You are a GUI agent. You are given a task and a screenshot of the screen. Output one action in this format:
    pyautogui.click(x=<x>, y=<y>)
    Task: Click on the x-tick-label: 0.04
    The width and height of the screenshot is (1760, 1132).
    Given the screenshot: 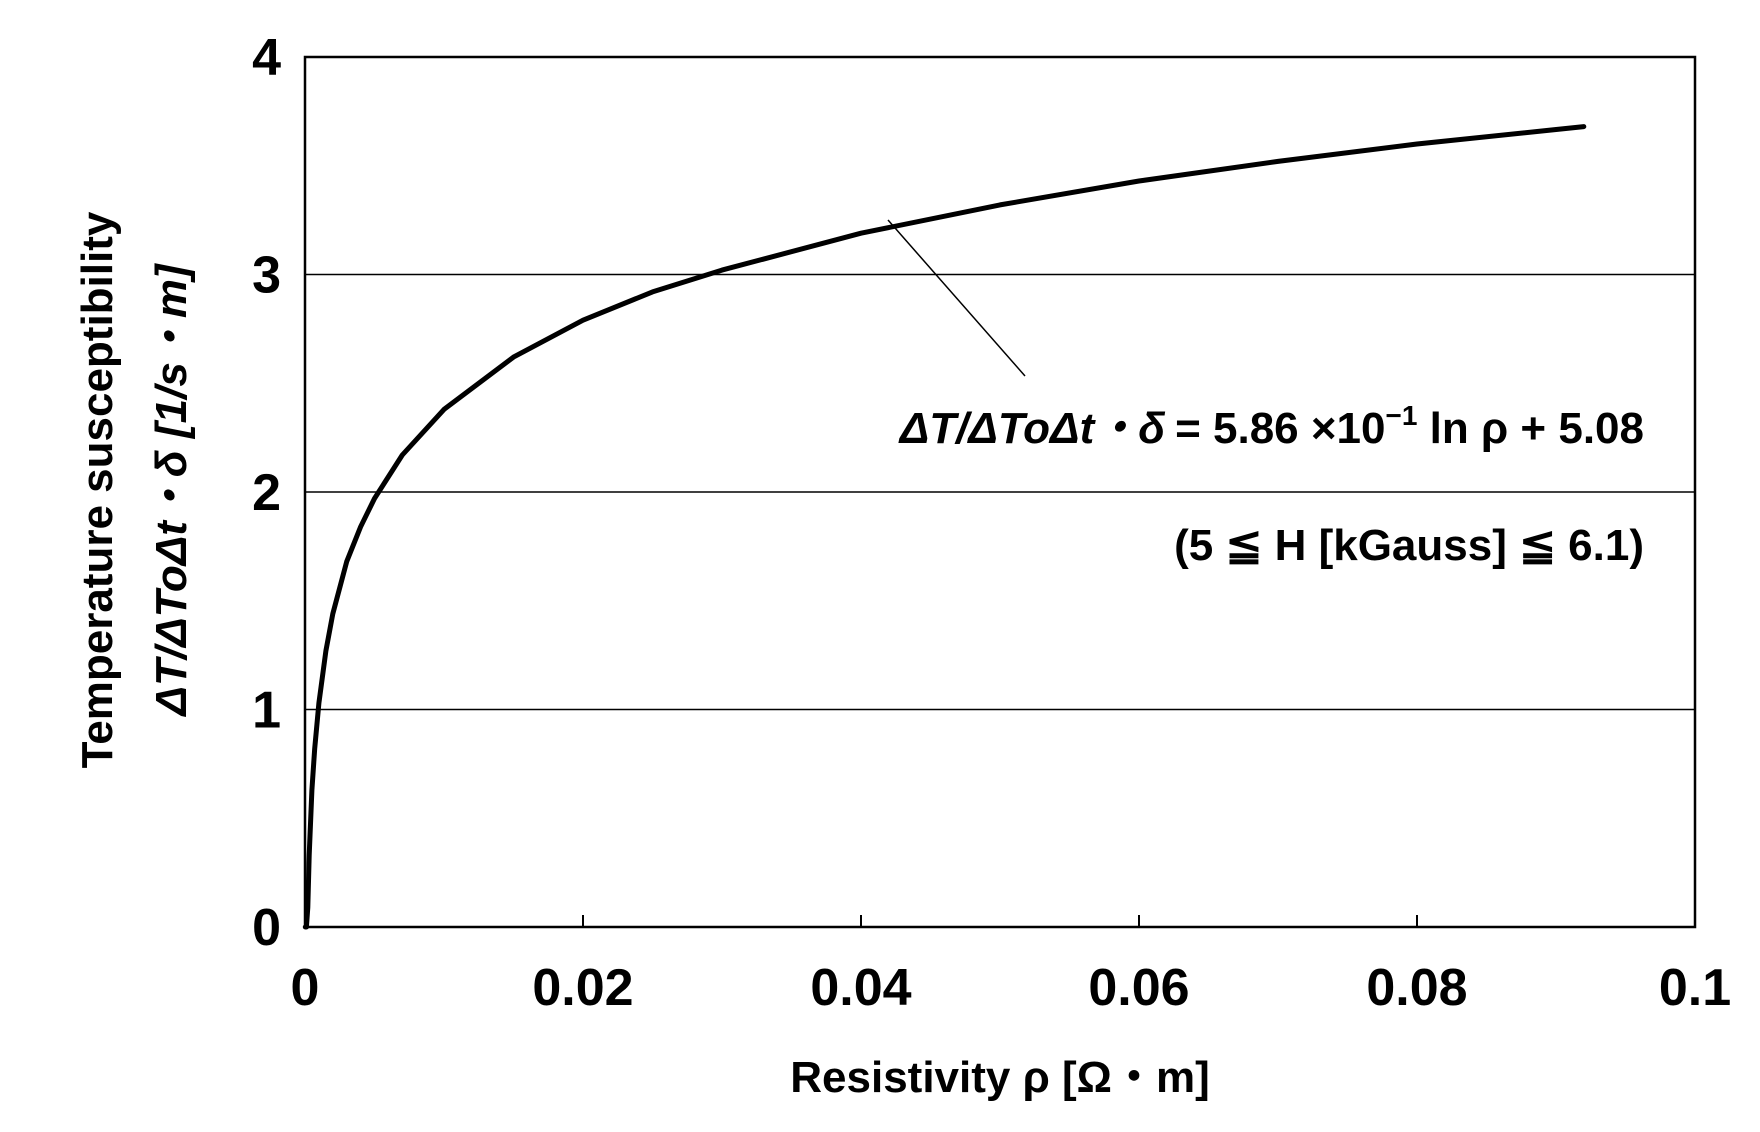 What is the action you would take?
    pyautogui.click(x=860, y=988)
    